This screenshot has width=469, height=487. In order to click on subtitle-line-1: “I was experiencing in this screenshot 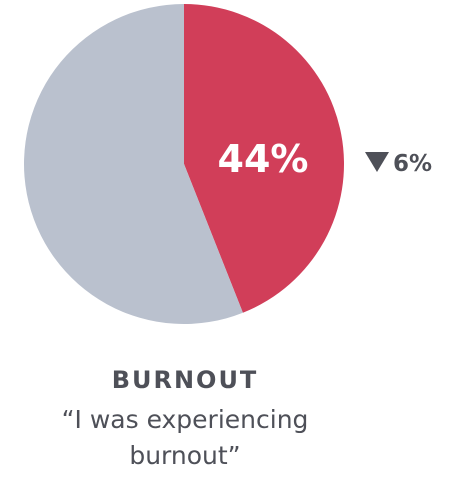, I will do `click(185, 419)`.